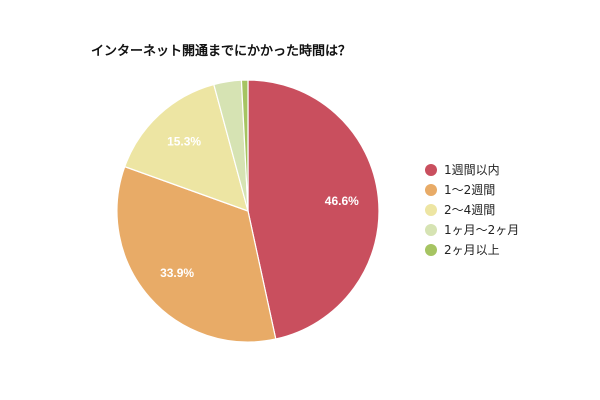 The width and height of the screenshot is (600, 400). What do you see at coordinates (481, 230) in the screenshot?
I see `legend-label-4: 1ヶ月〜2ヶ月` at bounding box center [481, 230].